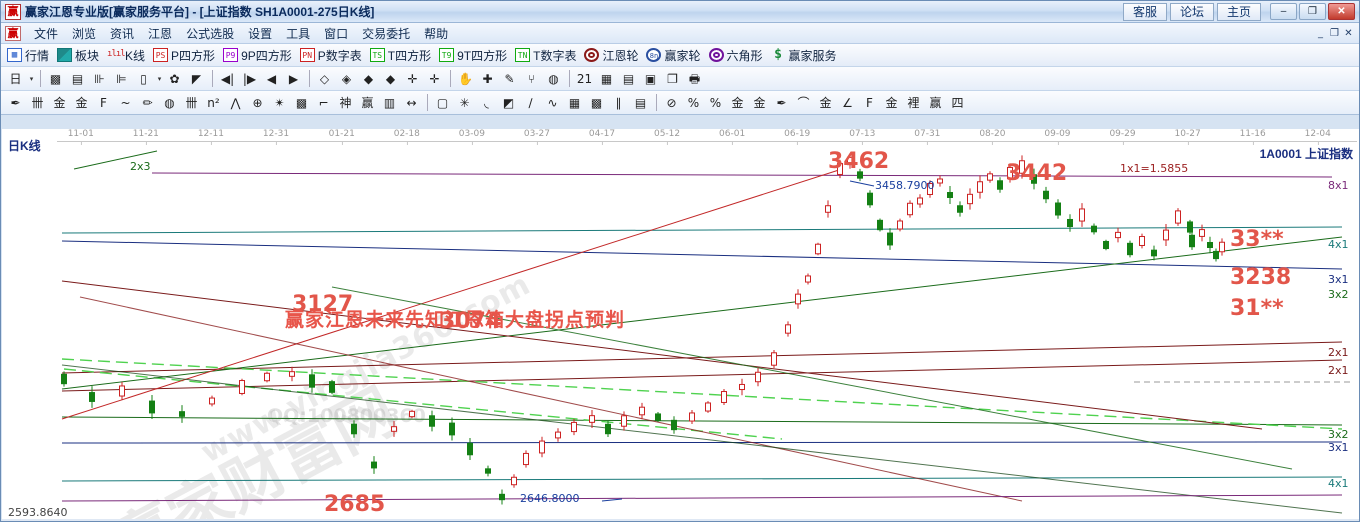 This screenshot has height=522, width=1360. Describe the element at coordinates (121, 78) in the screenshot. I see `indicator-9-icon: ⊫` at that location.